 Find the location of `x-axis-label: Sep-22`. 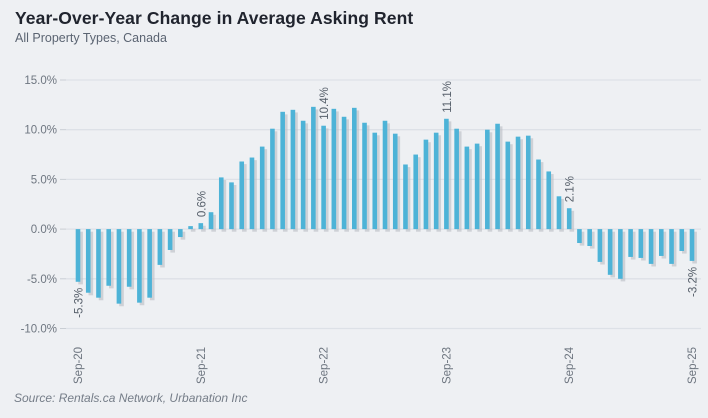

x-axis-label: Sep-22 is located at coordinates (325, 365).